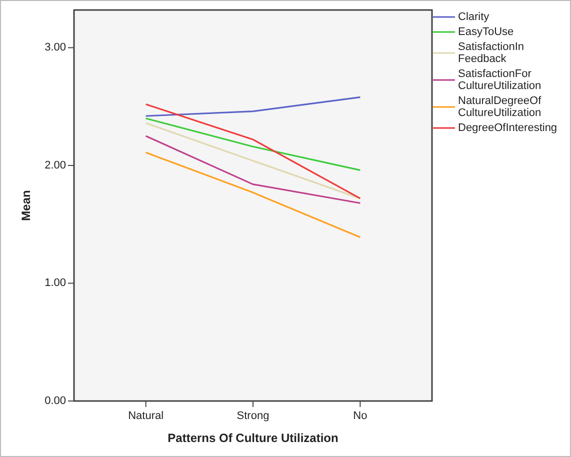 This screenshot has width=571, height=457. What do you see at coordinates (253, 438) in the screenshot?
I see `x-axis-title: Patterns Of Culture Utilization` at bounding box center [253, 438].